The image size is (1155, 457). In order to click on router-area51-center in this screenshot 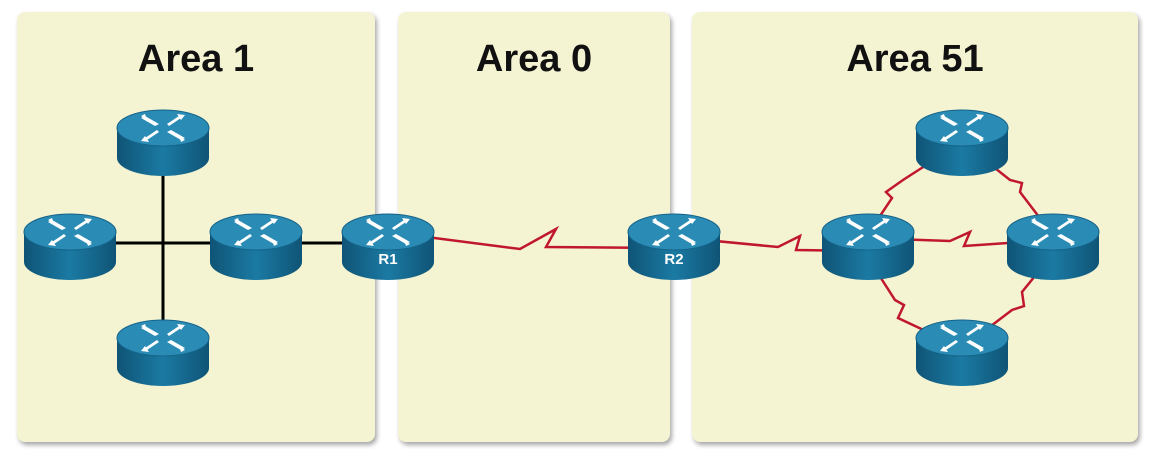, I will do `click(868, 247)`.